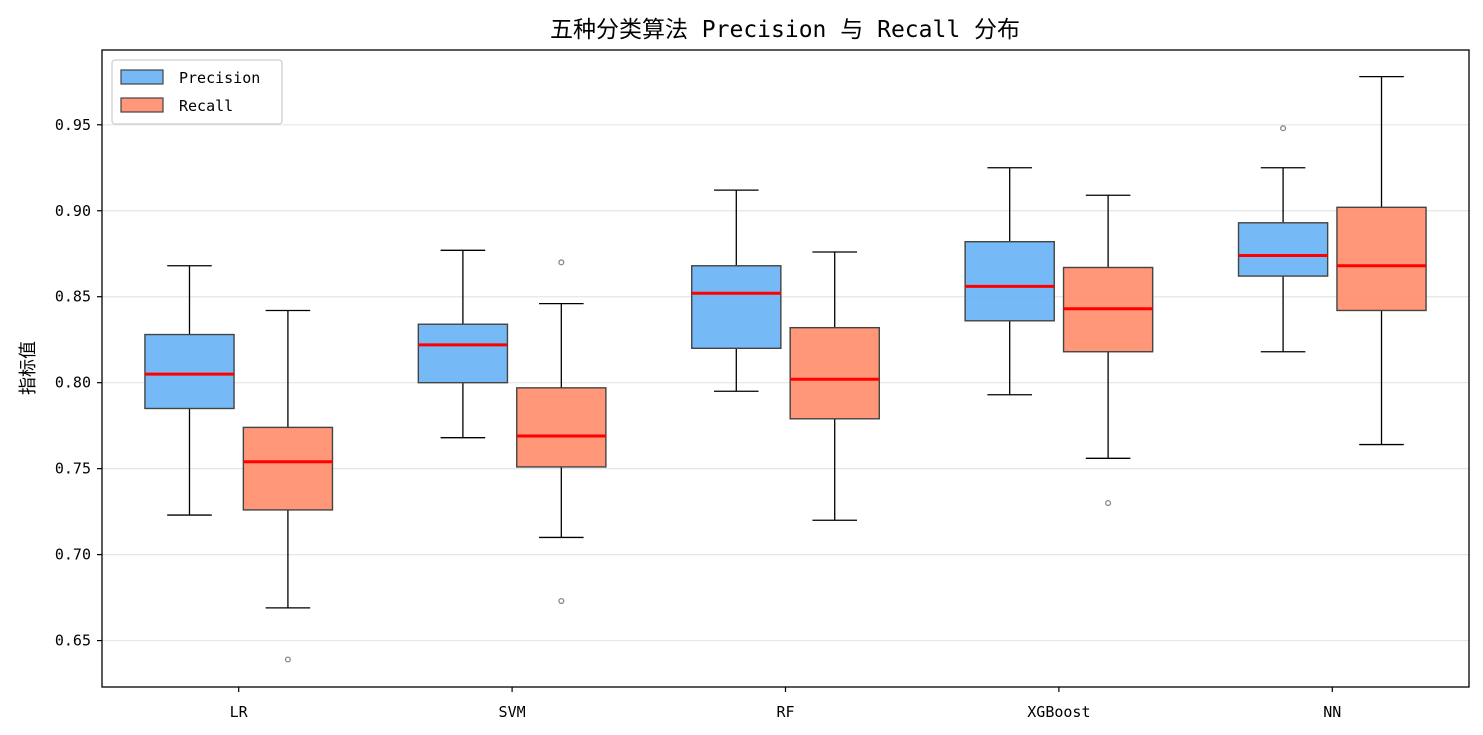 The width and height of the screenshot is (1483, 735). What do you see at coordinates (206, 106) in the screenshot?
I see `legend-label-recall: Recall` at bounding box center [206, 106].